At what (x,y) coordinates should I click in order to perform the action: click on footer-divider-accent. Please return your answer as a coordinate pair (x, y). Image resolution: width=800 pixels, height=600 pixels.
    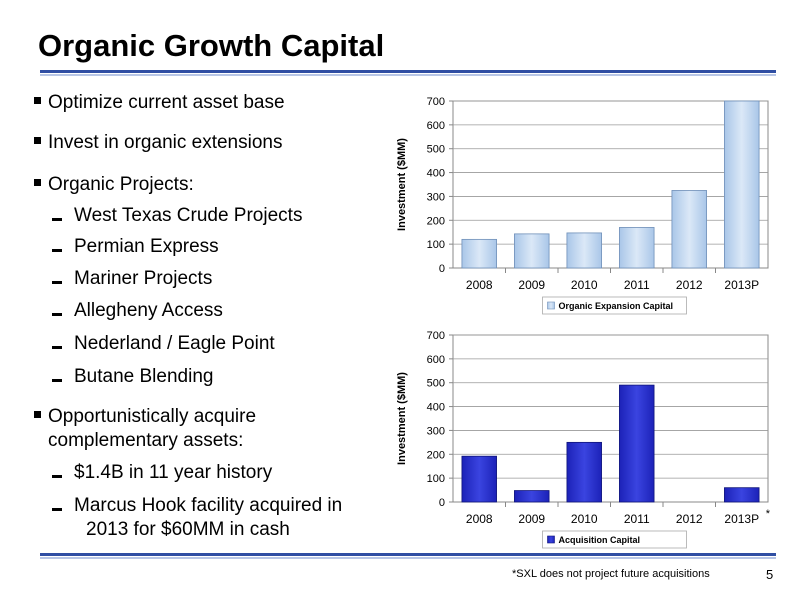
    Looking at the image, I should click on (408, 558).